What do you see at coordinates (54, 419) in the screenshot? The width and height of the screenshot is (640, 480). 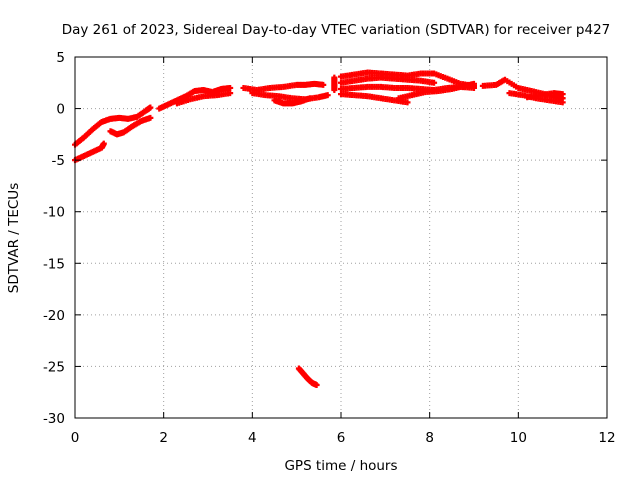 I see `y-tick-label: -30` at bounding box center [54, 419].